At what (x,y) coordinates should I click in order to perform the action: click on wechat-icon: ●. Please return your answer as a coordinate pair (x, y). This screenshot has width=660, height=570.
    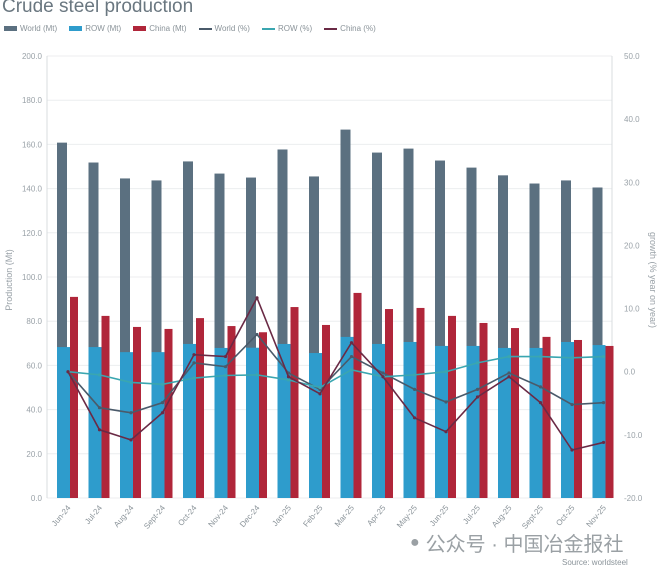
    Looking at the image, I should click on (415, 542).